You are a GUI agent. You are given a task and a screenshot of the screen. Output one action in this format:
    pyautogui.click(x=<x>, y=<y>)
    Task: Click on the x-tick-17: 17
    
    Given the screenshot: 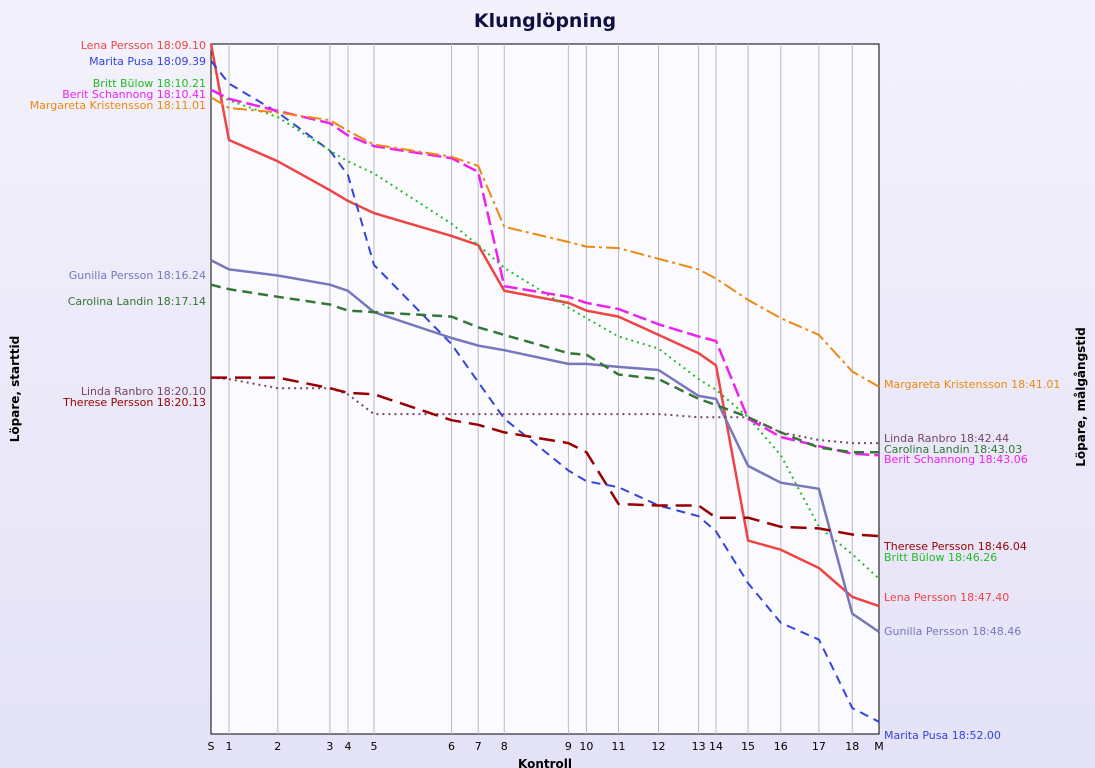 What is the action you would take?
    pyautogui.click(x=819, y=746)
    